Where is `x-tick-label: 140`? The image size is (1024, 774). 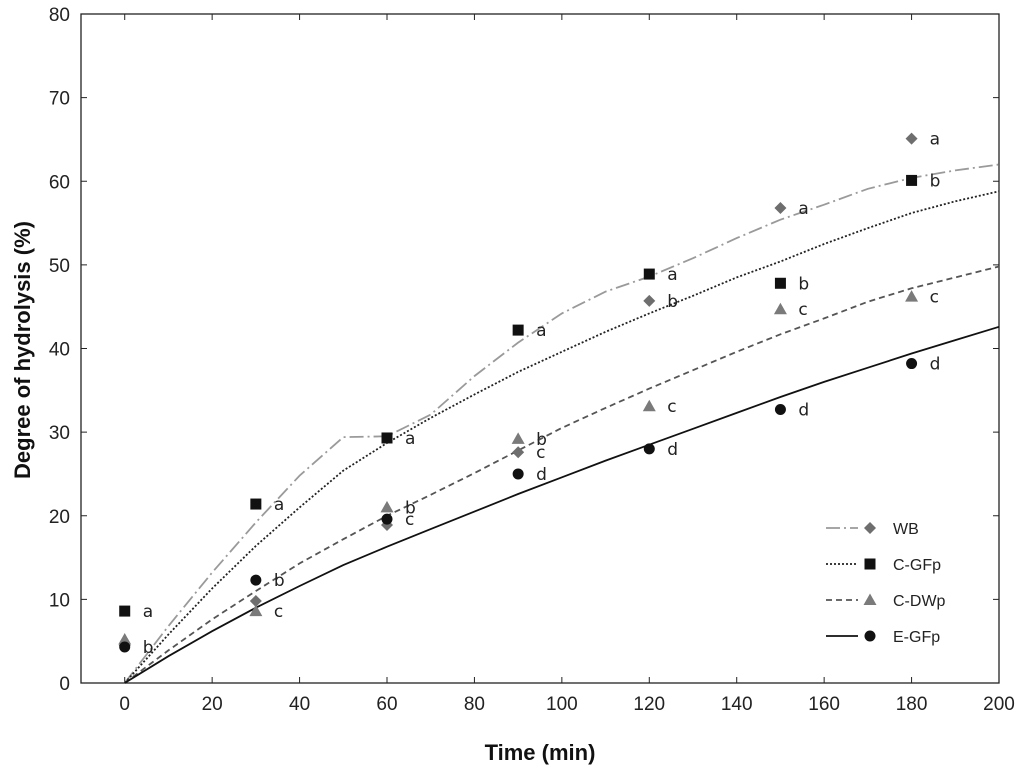 x-tick-label: 140 is located at coordinates (737, 704).